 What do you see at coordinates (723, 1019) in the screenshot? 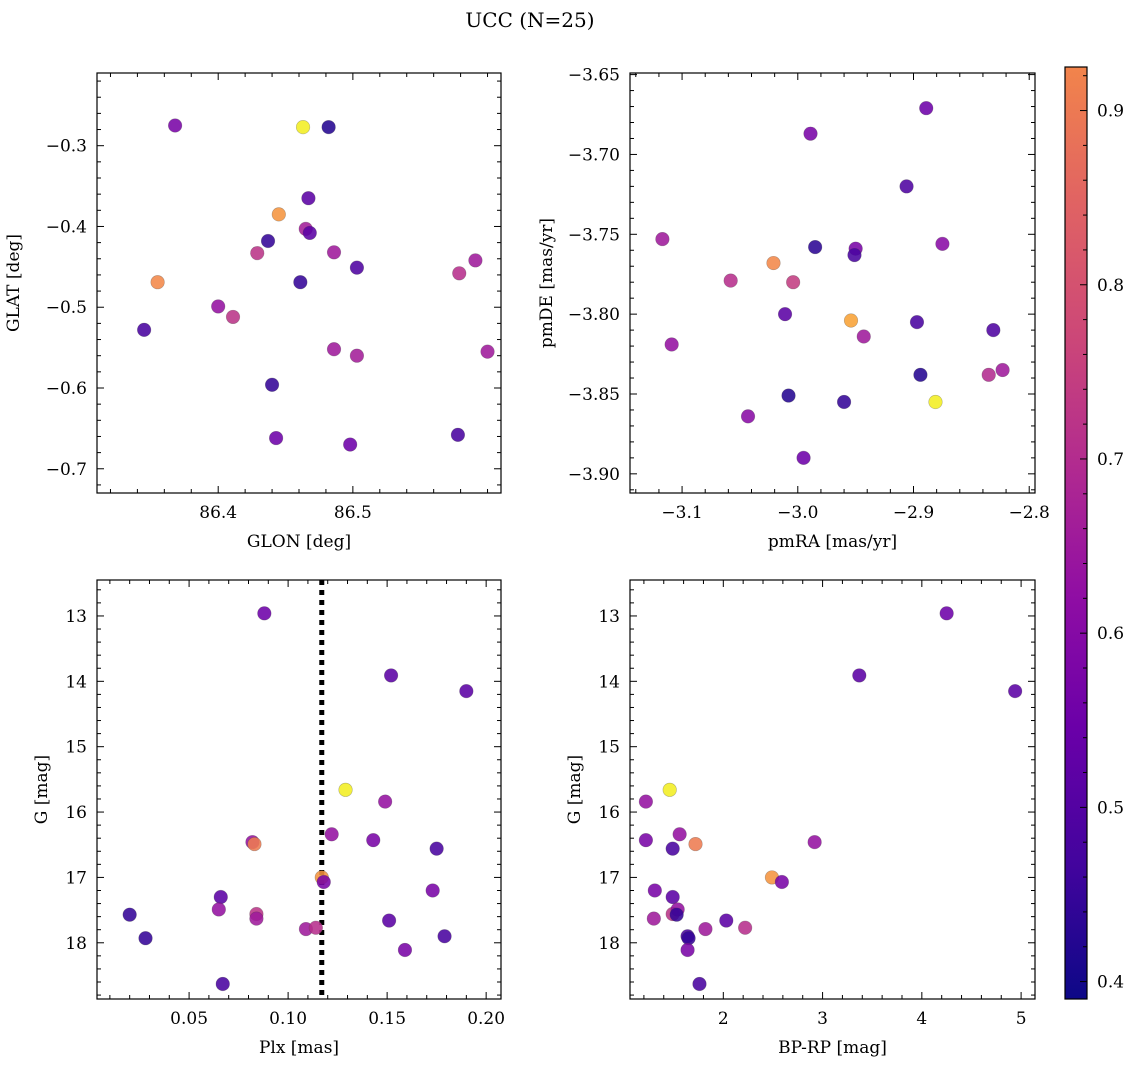
I see `x-tick-label: 2` at bounding box center [723, 1019].